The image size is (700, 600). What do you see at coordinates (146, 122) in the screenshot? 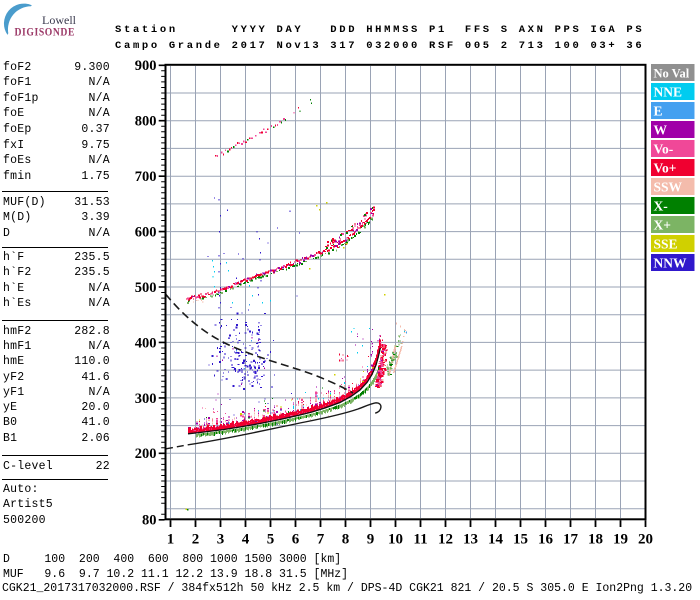
I see `svg-text: 800` at bounding box center [146, 122].